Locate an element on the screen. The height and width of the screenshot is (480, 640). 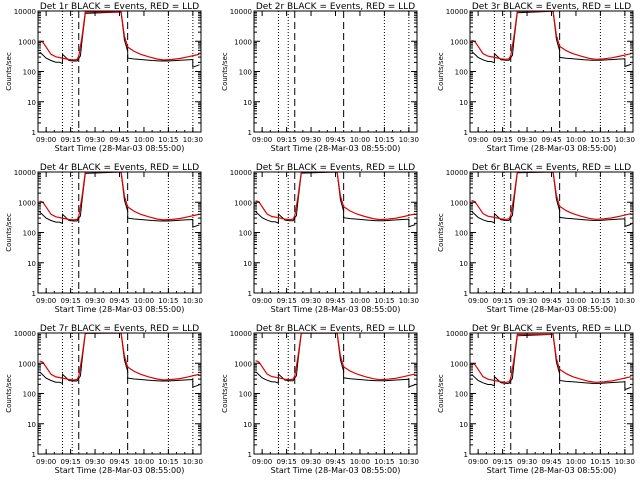
panel-title: Det 6r BLACK = Events, RED = LLD is located at coordinates (551, 168).